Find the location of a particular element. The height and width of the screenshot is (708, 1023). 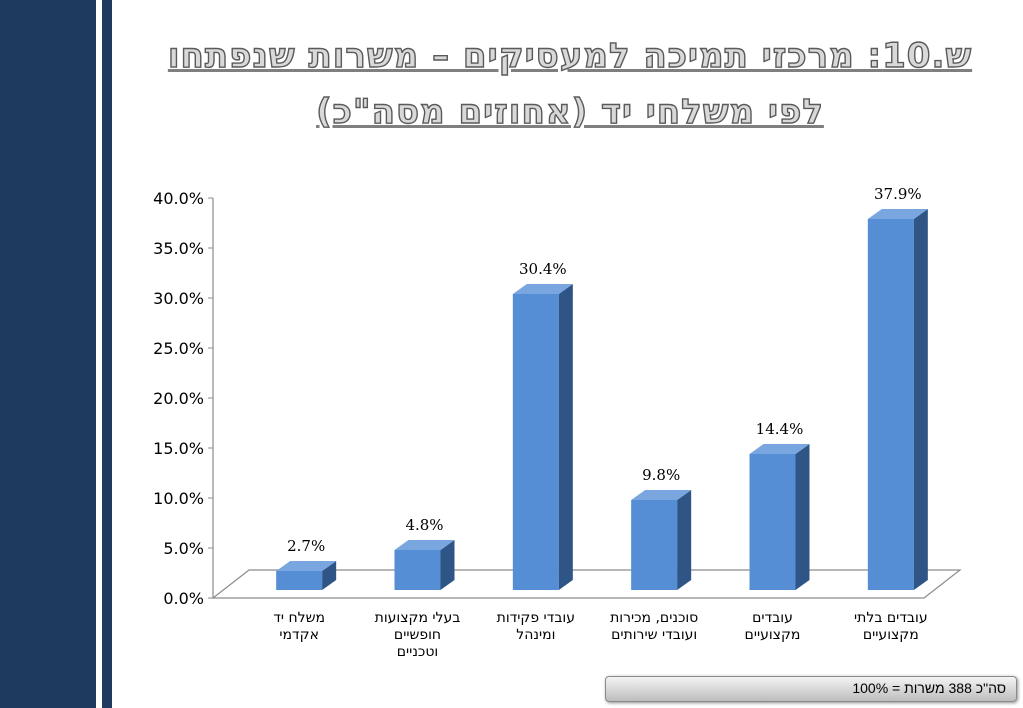

x-category-label: עובדים בלתי is located at coordinates (891, 618).